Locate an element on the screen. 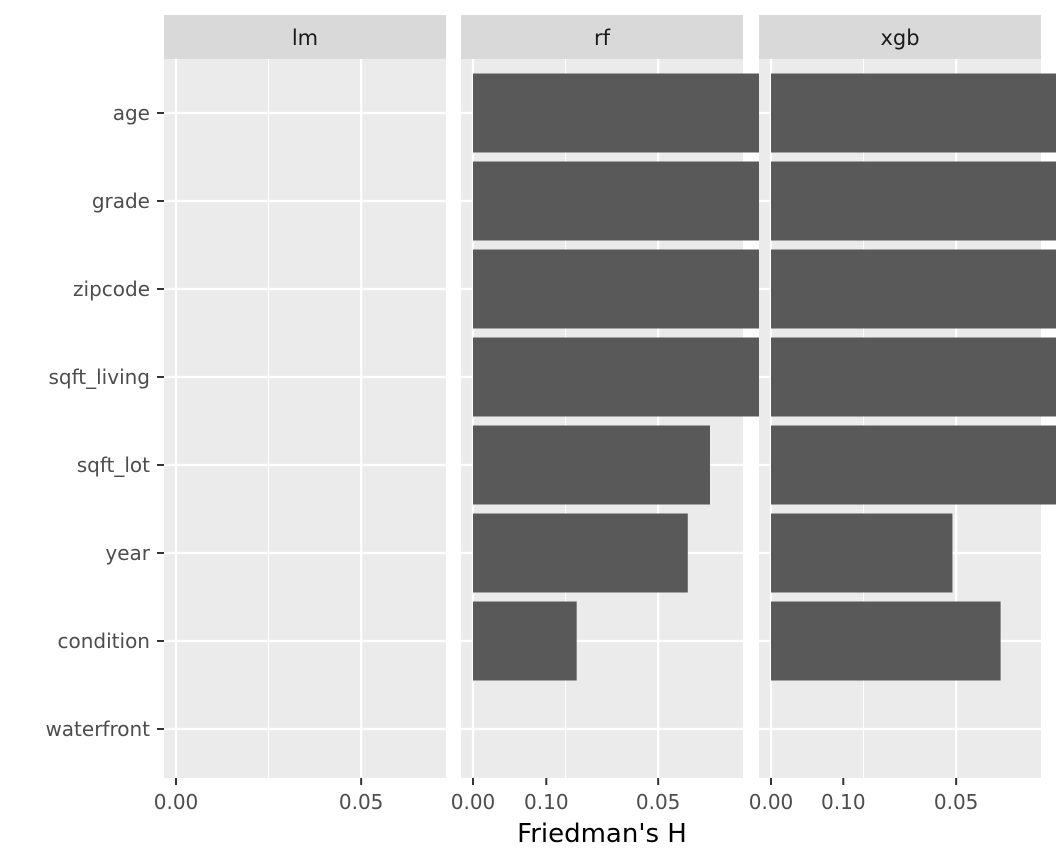  facet-strip-label: xgb is located at coordinates (899, 38).